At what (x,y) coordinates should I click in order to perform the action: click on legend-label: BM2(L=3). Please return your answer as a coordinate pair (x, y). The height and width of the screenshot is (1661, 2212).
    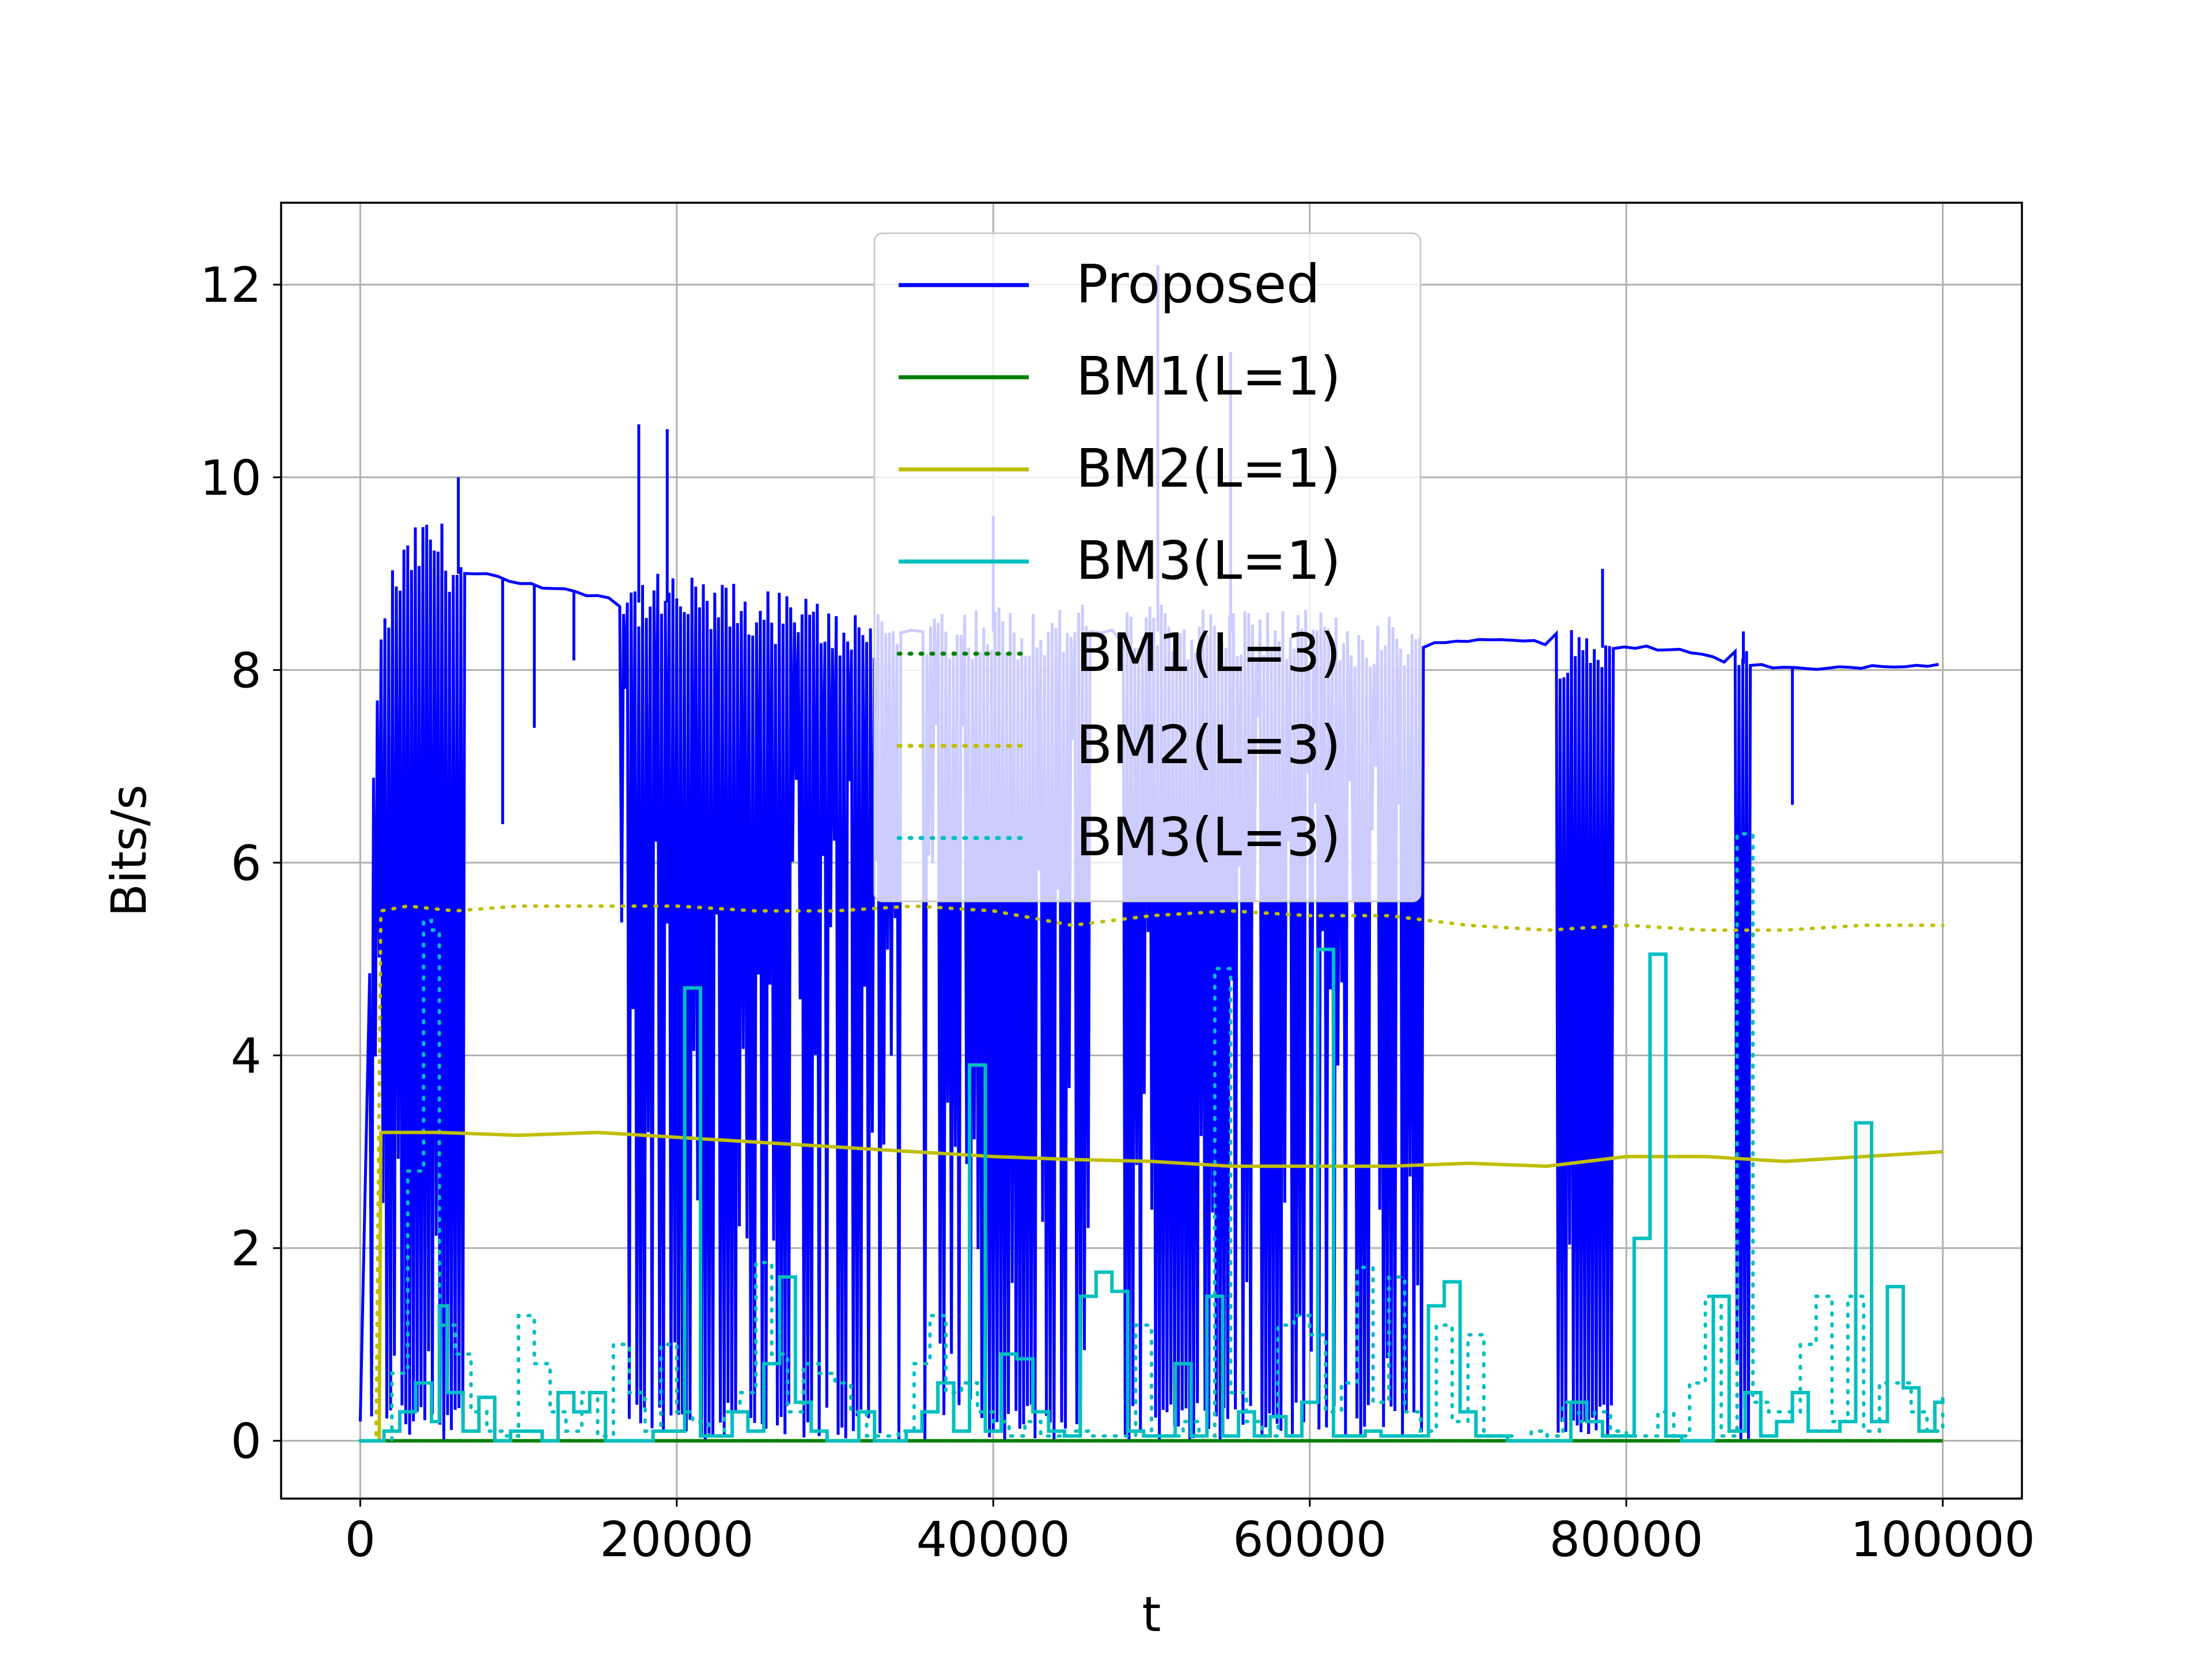
    Looking at the image, I should click on (1208, 745).